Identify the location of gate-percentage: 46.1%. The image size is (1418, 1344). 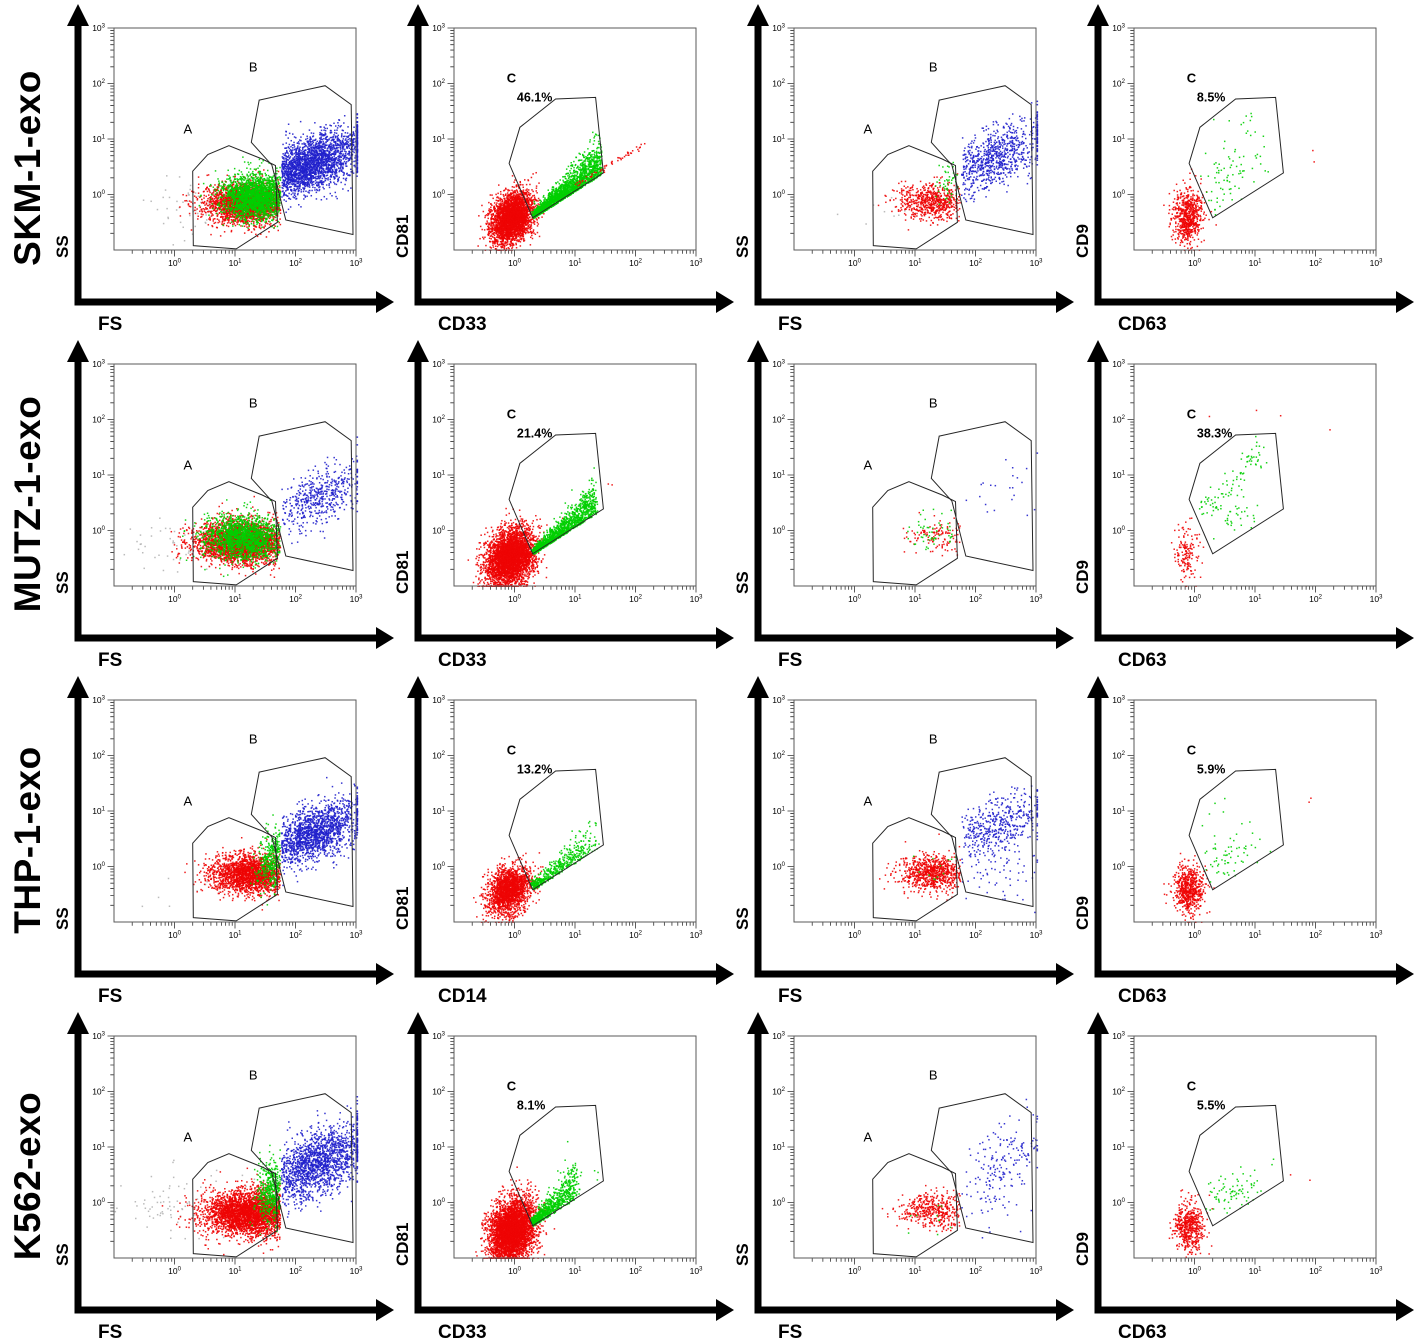
(534, 97).